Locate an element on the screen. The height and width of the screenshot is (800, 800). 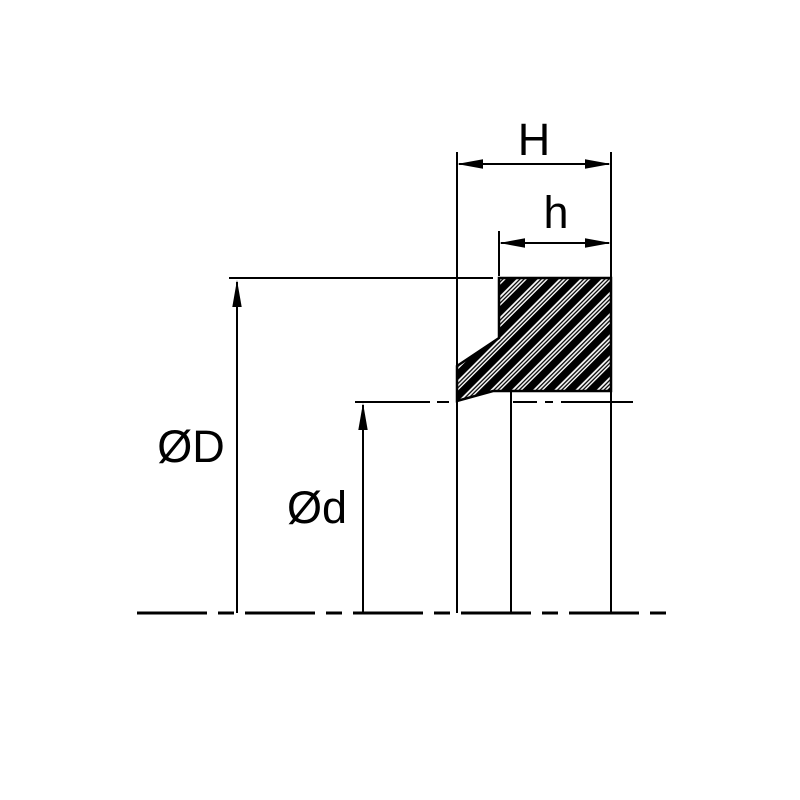
dimension-label-Od: Ød is located at coordinates (317, 507).